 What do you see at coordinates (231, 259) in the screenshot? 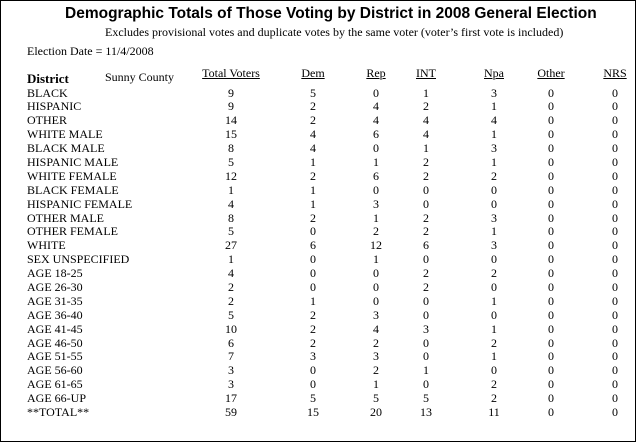
I see `cell-total-voters: 1` at bounding box center [231, 259].